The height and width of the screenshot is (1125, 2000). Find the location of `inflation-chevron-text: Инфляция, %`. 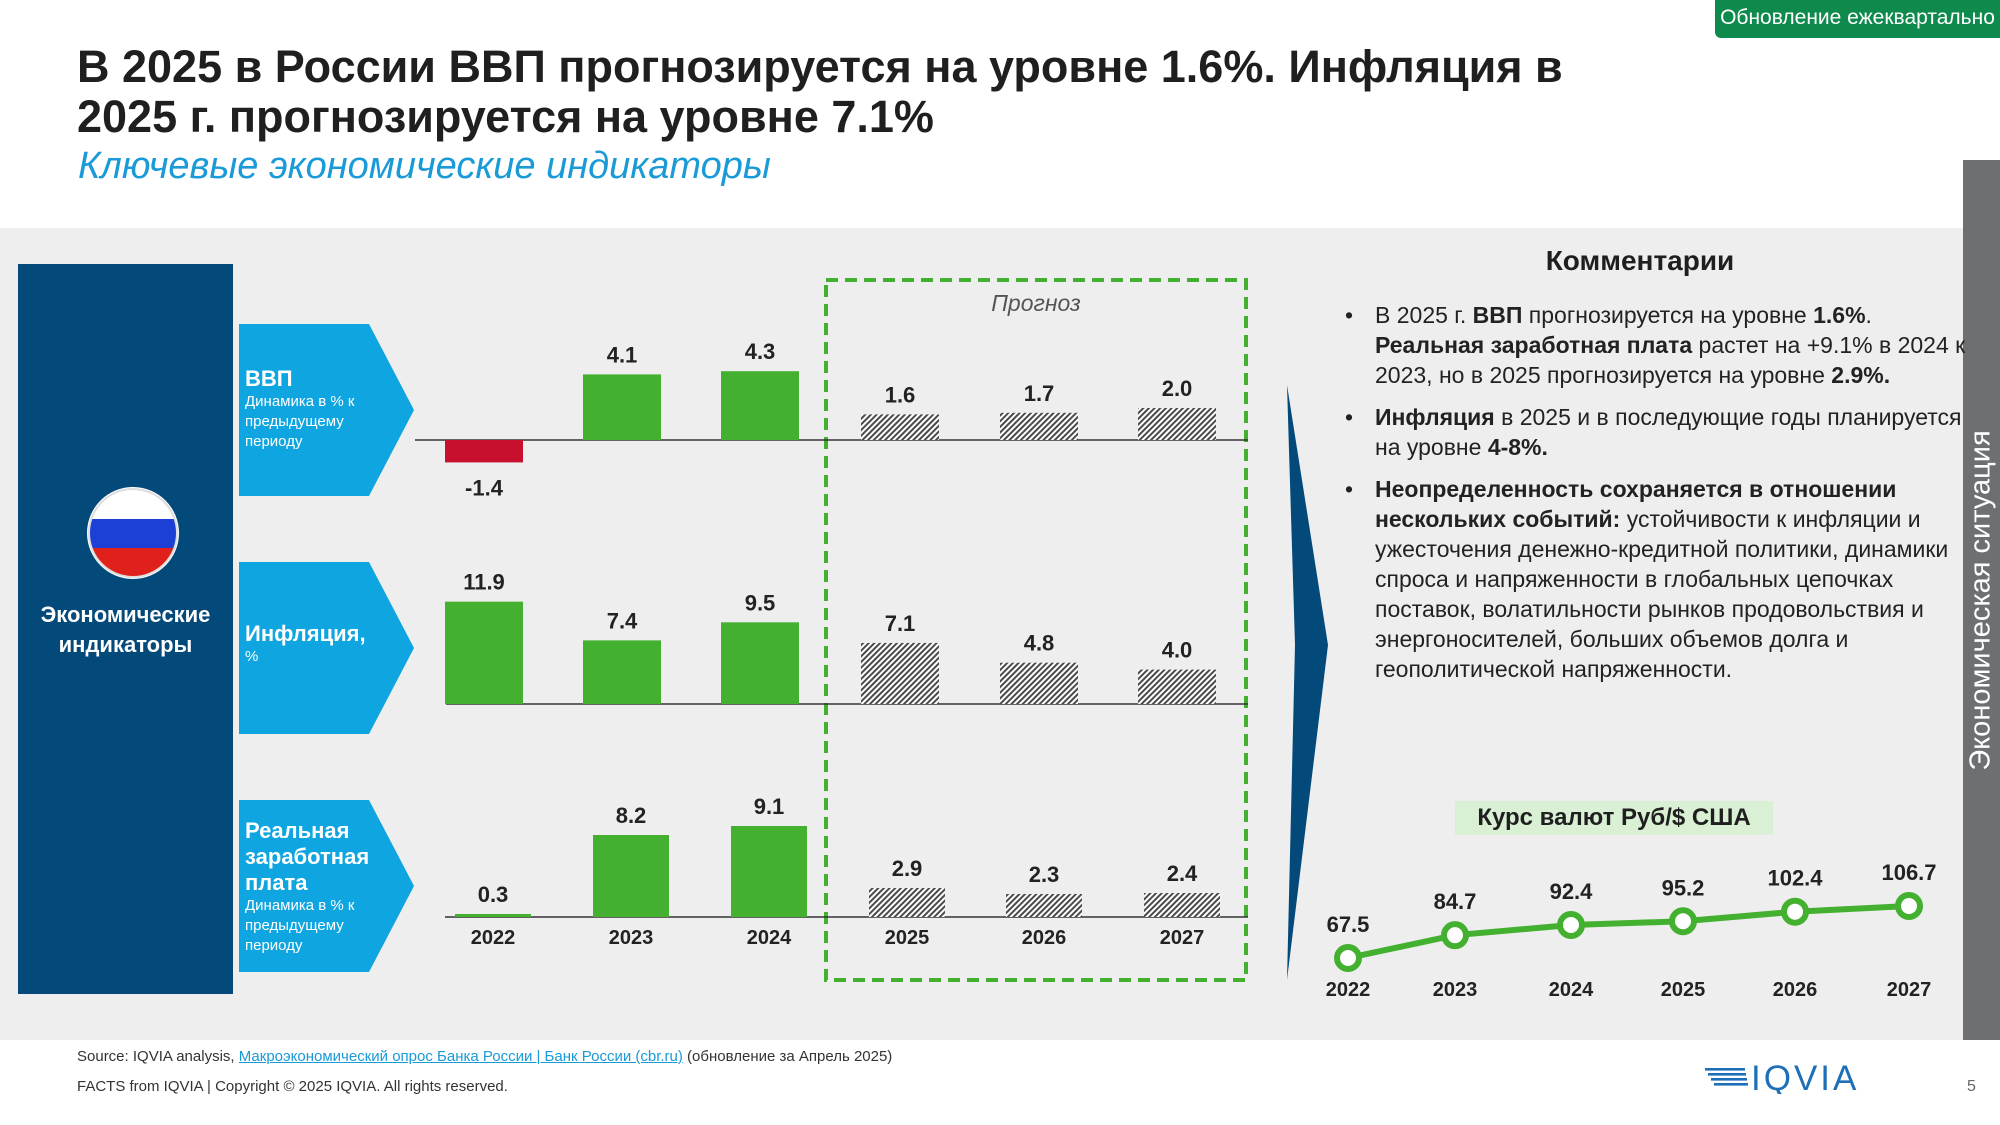

inflation-chevron-text: Инфляция, % is located at coordinates (312, 644).